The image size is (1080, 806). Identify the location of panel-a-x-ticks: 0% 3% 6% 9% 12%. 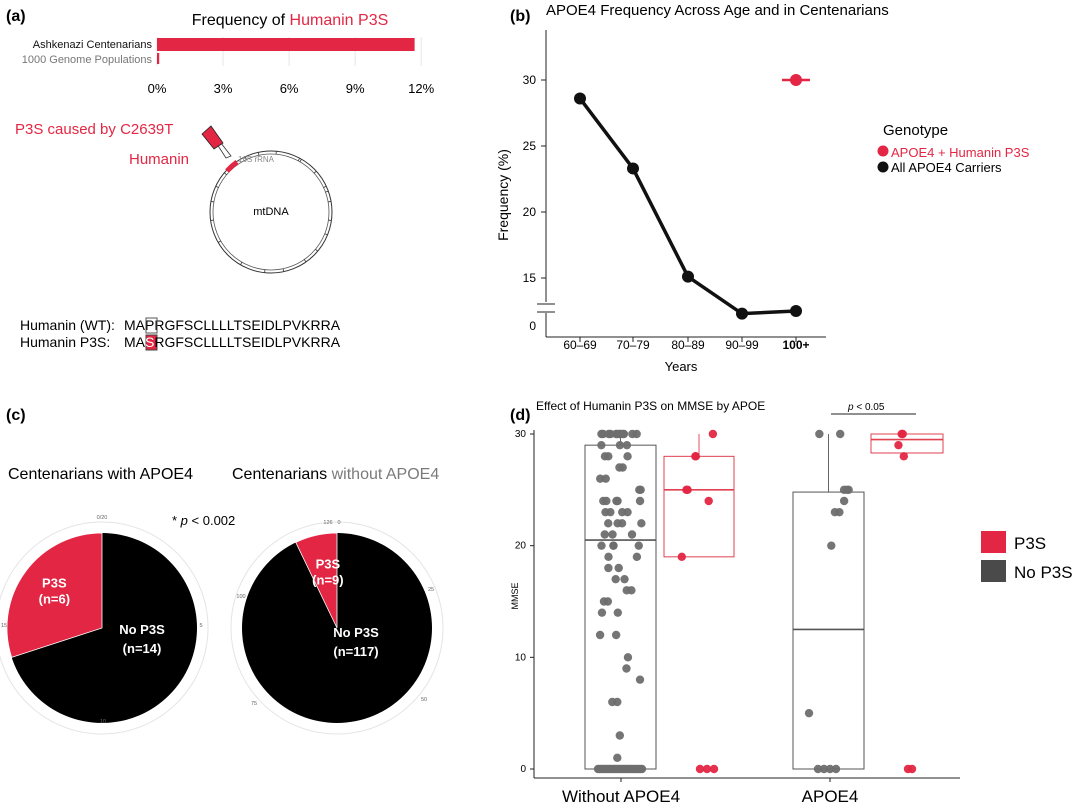
(291, 88).